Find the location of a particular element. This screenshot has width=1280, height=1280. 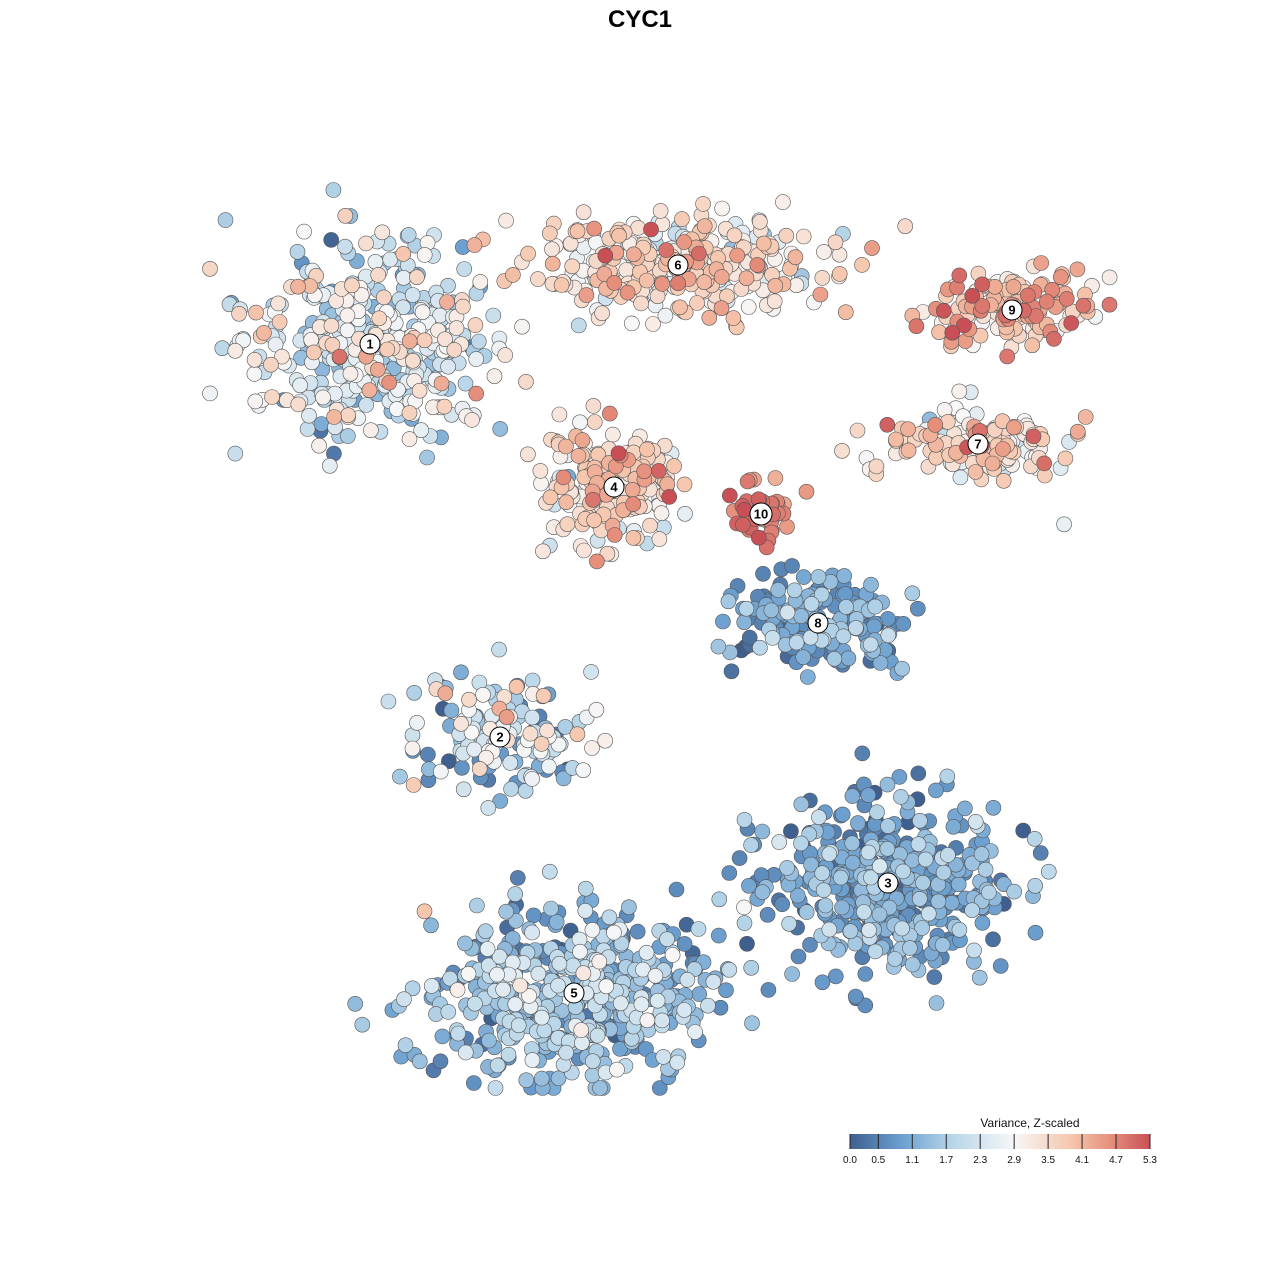

cluster-label-4: 4 is located at coordinates (614, 487).